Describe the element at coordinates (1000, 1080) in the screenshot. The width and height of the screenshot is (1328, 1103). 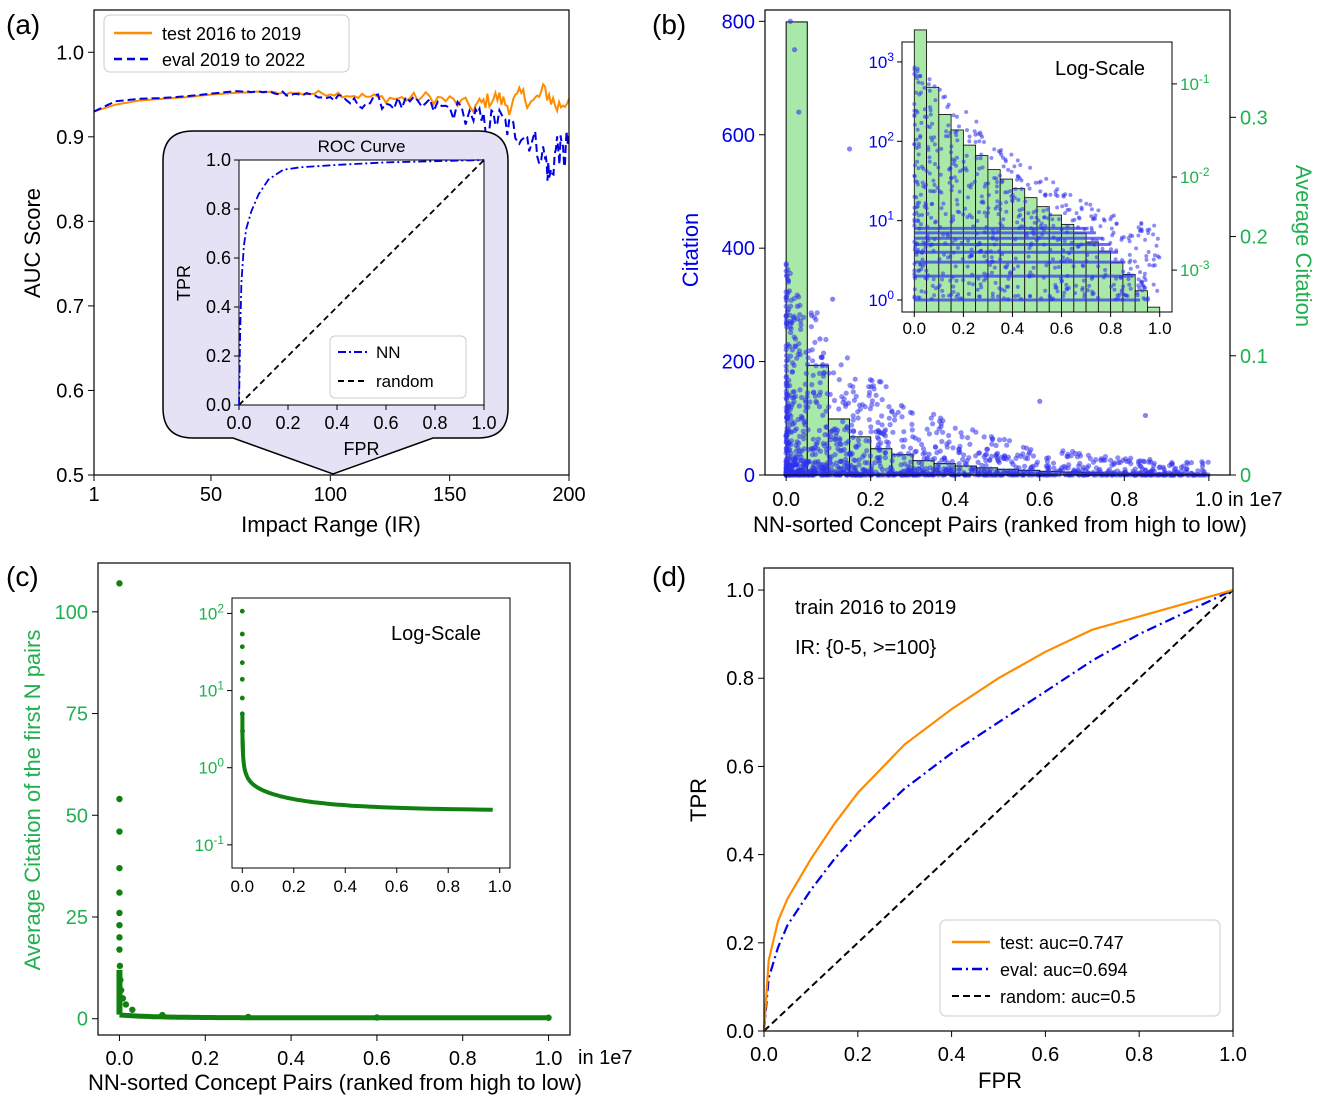
I see `x-axis-label-d: FPR` at that location.